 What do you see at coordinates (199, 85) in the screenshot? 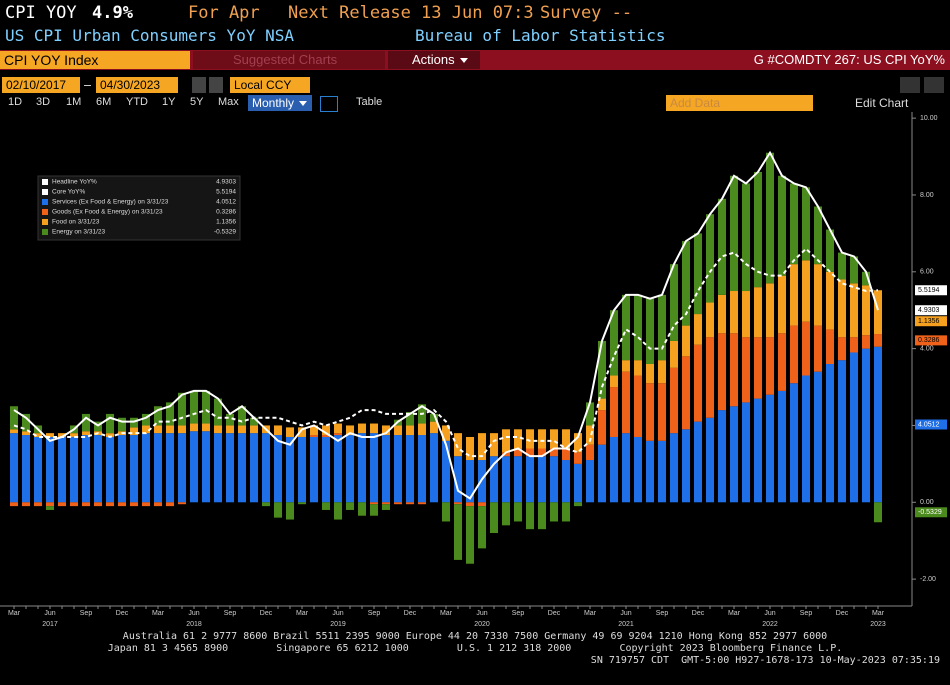
I see `prev-button` at bounding box center [199, 85].